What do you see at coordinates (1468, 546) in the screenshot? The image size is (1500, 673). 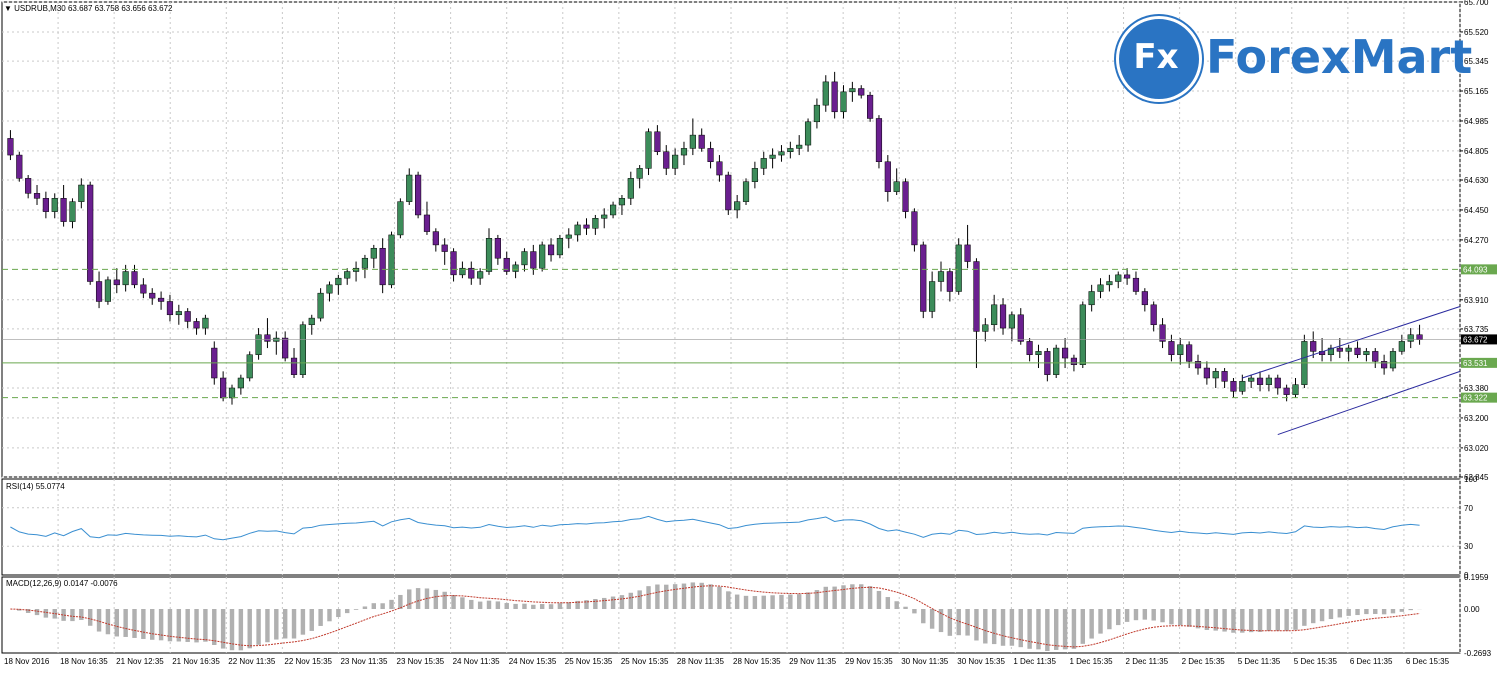 I see `rsi-tick-label: 30` at bounding box center [1468, 546].